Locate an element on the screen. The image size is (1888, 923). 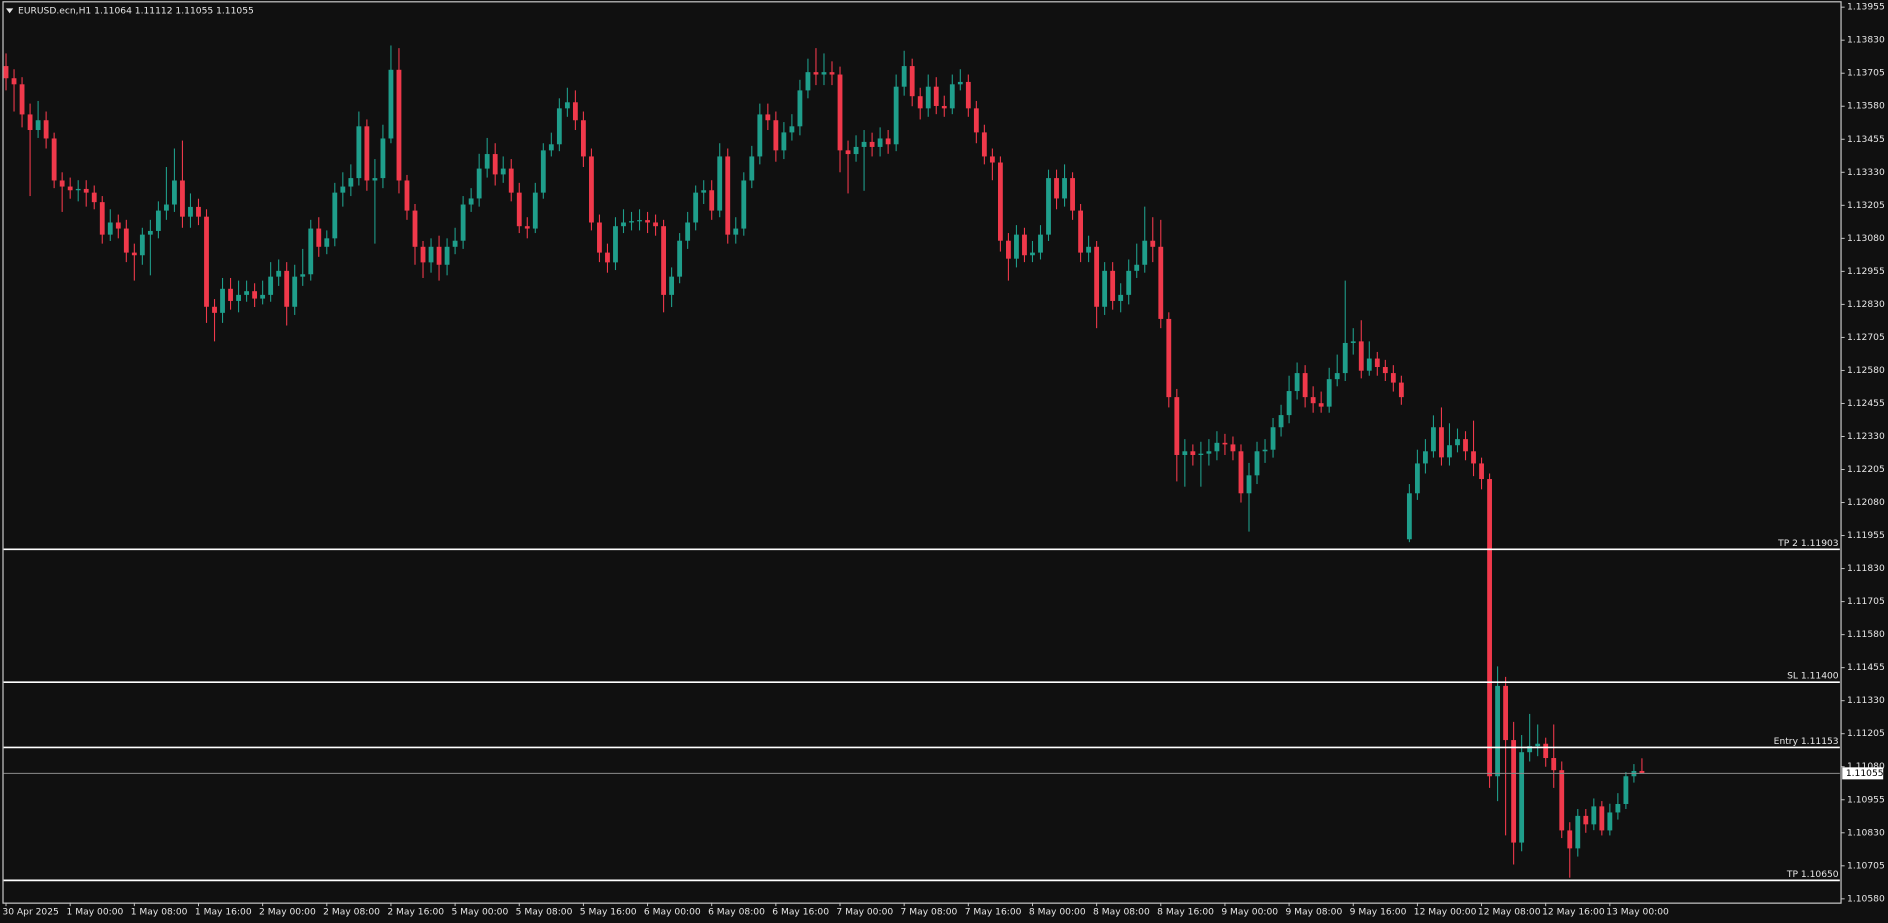
x-tick-label: 8 May 00:00 is located at coordinates (1057, 913).